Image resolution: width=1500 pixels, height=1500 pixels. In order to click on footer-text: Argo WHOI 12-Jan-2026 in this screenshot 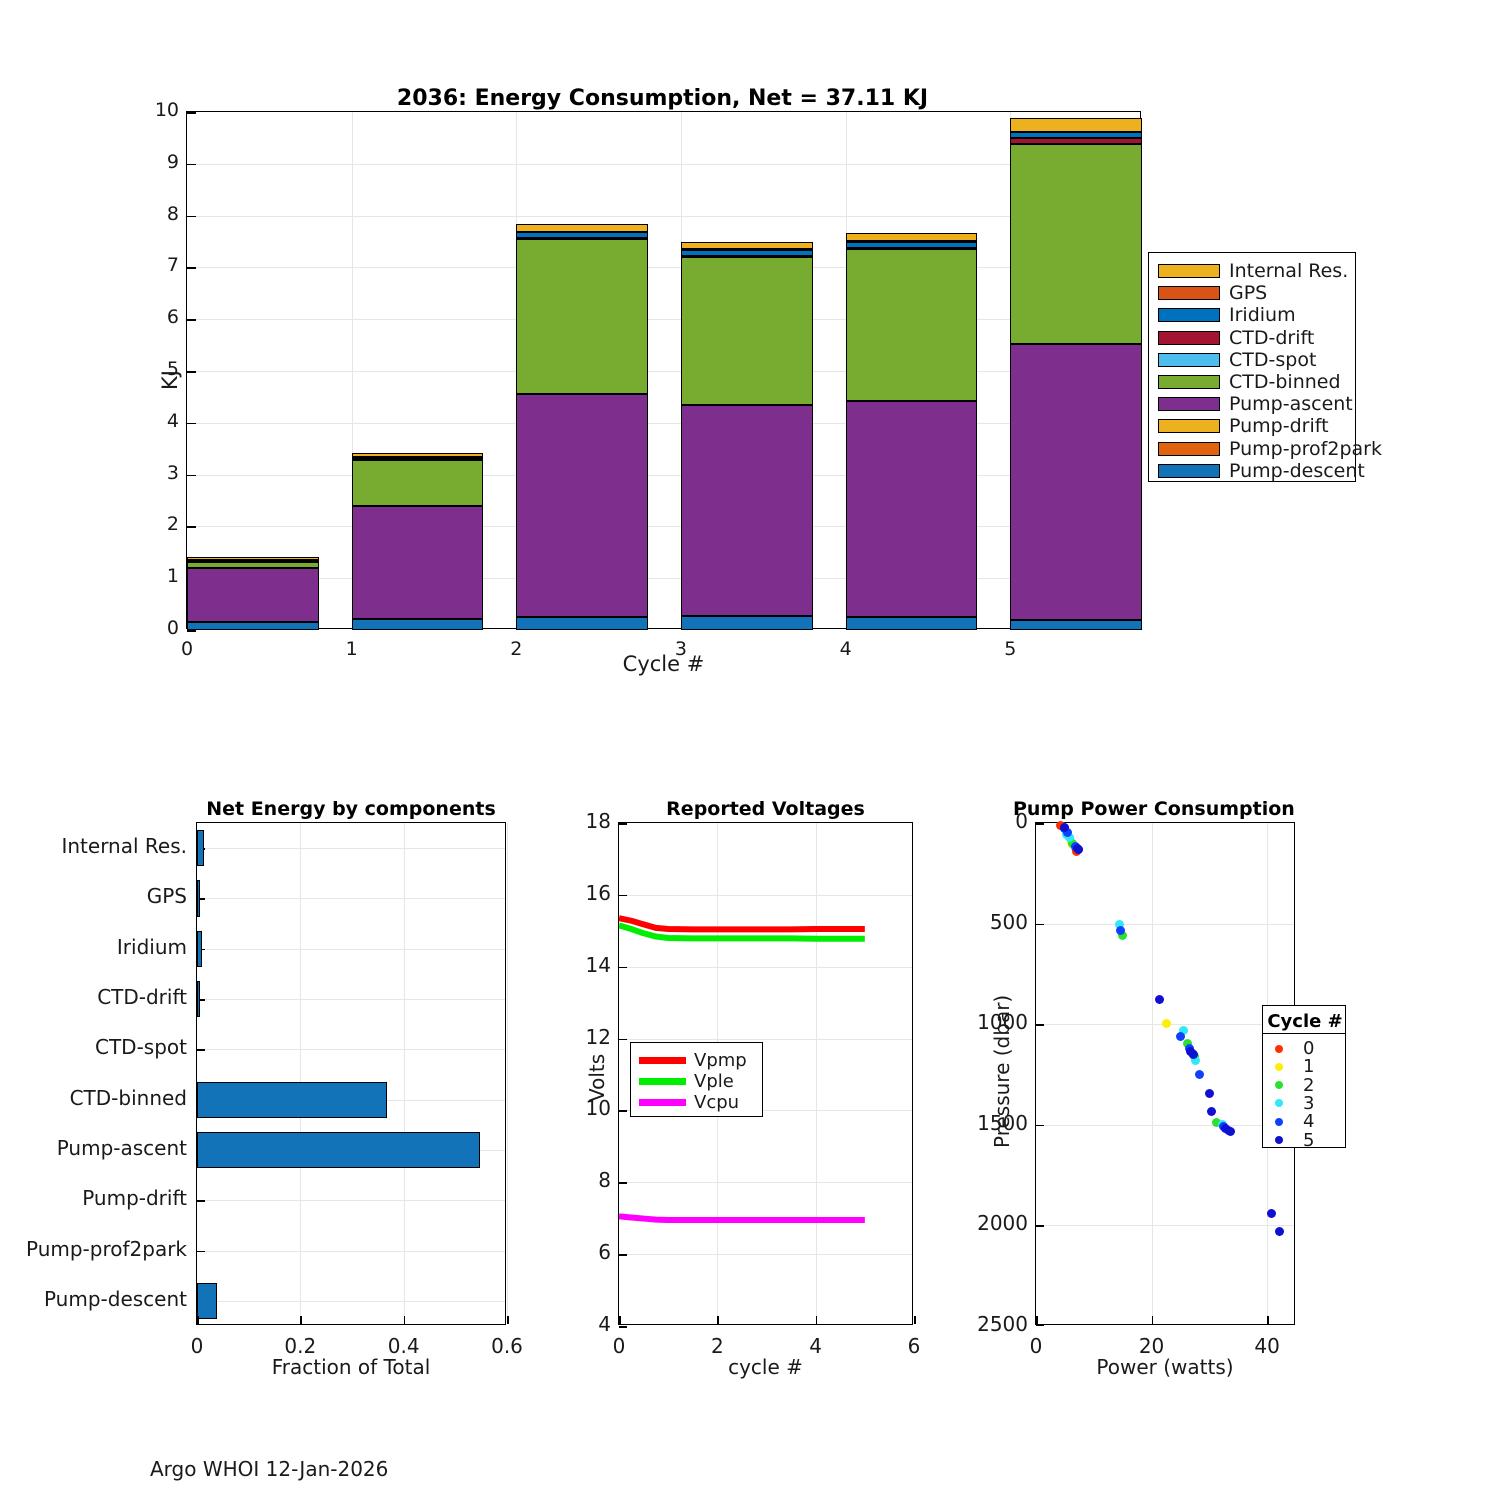, I will do `click(269, 1469)`.